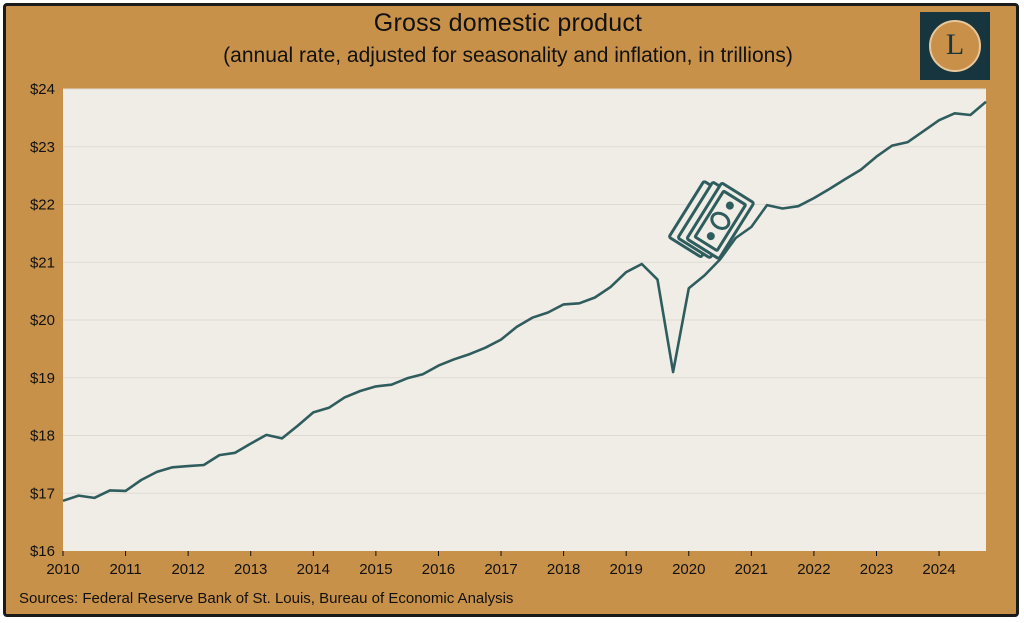 The width and height of the screenshot is (1024, 623). Describe the element at coordinates (42, 205) in the screenshot. I see `y-tick-label: $22` at that location.